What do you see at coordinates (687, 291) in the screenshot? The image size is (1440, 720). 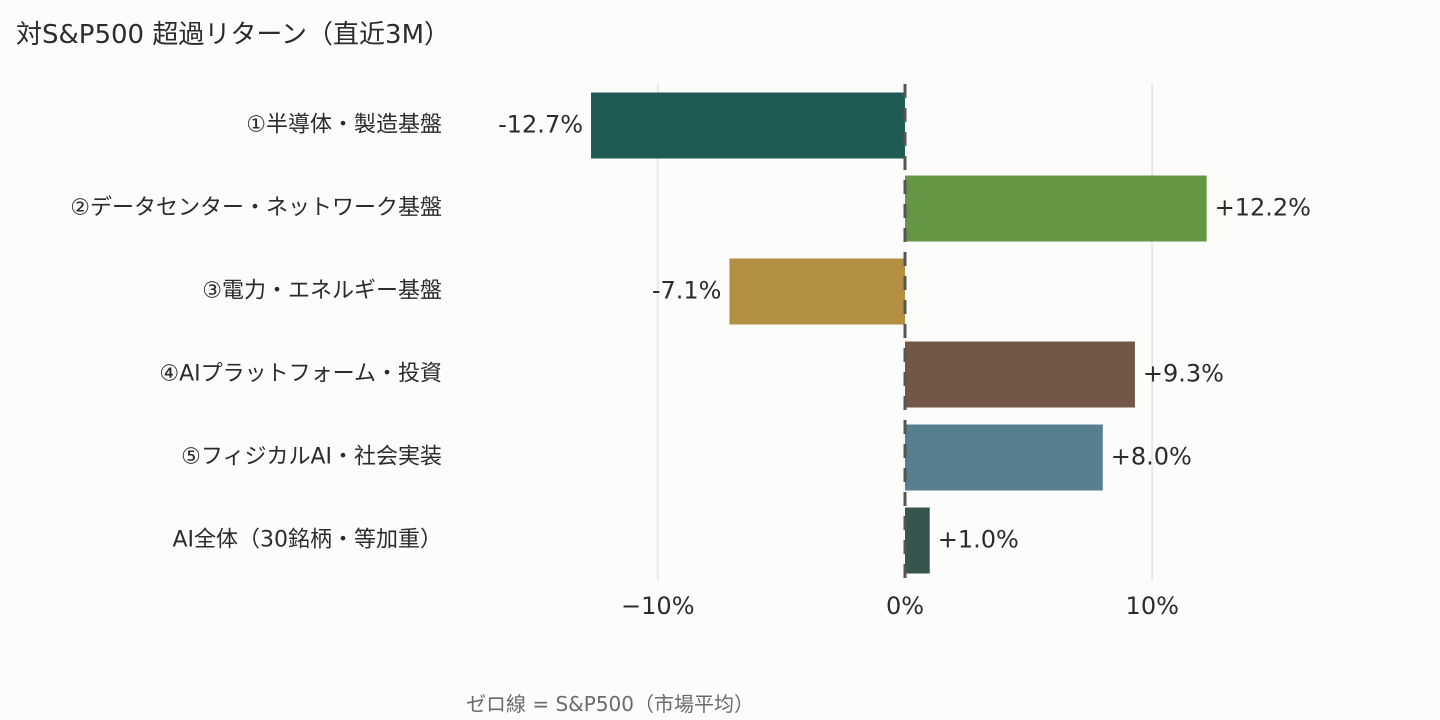 I see `value-label: -7.1%` at bounding box center [687, 291].